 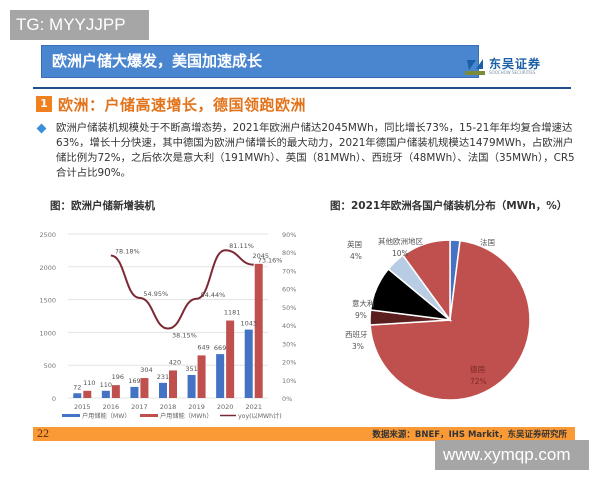 I want to click on pie-label: 意大利, so click(x=363, y=303).